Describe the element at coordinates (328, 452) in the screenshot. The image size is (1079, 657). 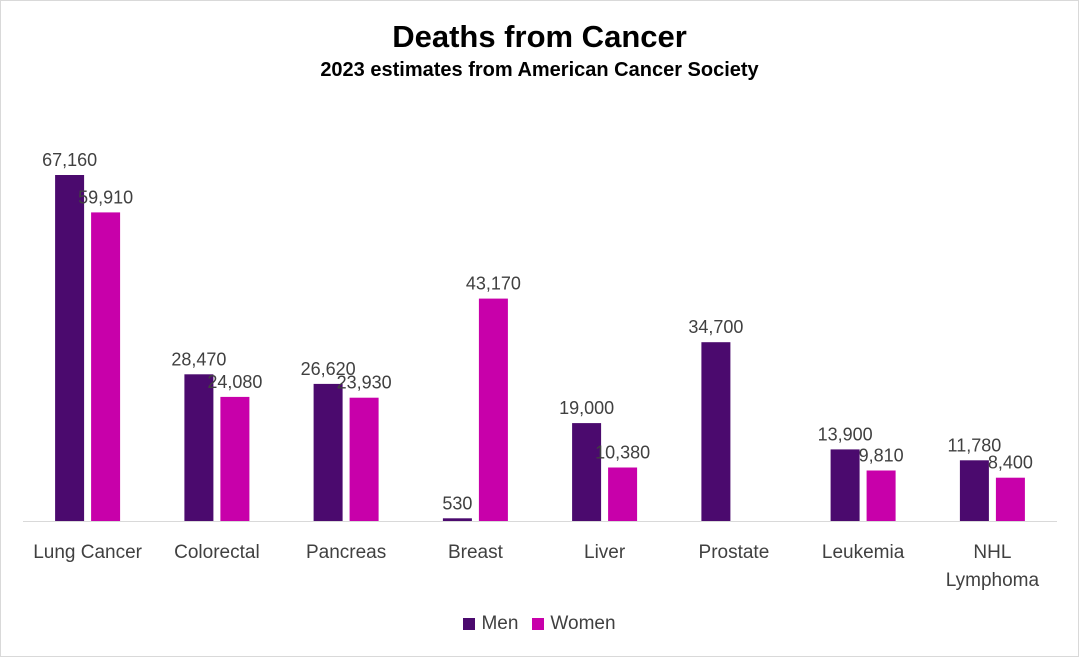
I see `bar-men-pancreas` at that location.